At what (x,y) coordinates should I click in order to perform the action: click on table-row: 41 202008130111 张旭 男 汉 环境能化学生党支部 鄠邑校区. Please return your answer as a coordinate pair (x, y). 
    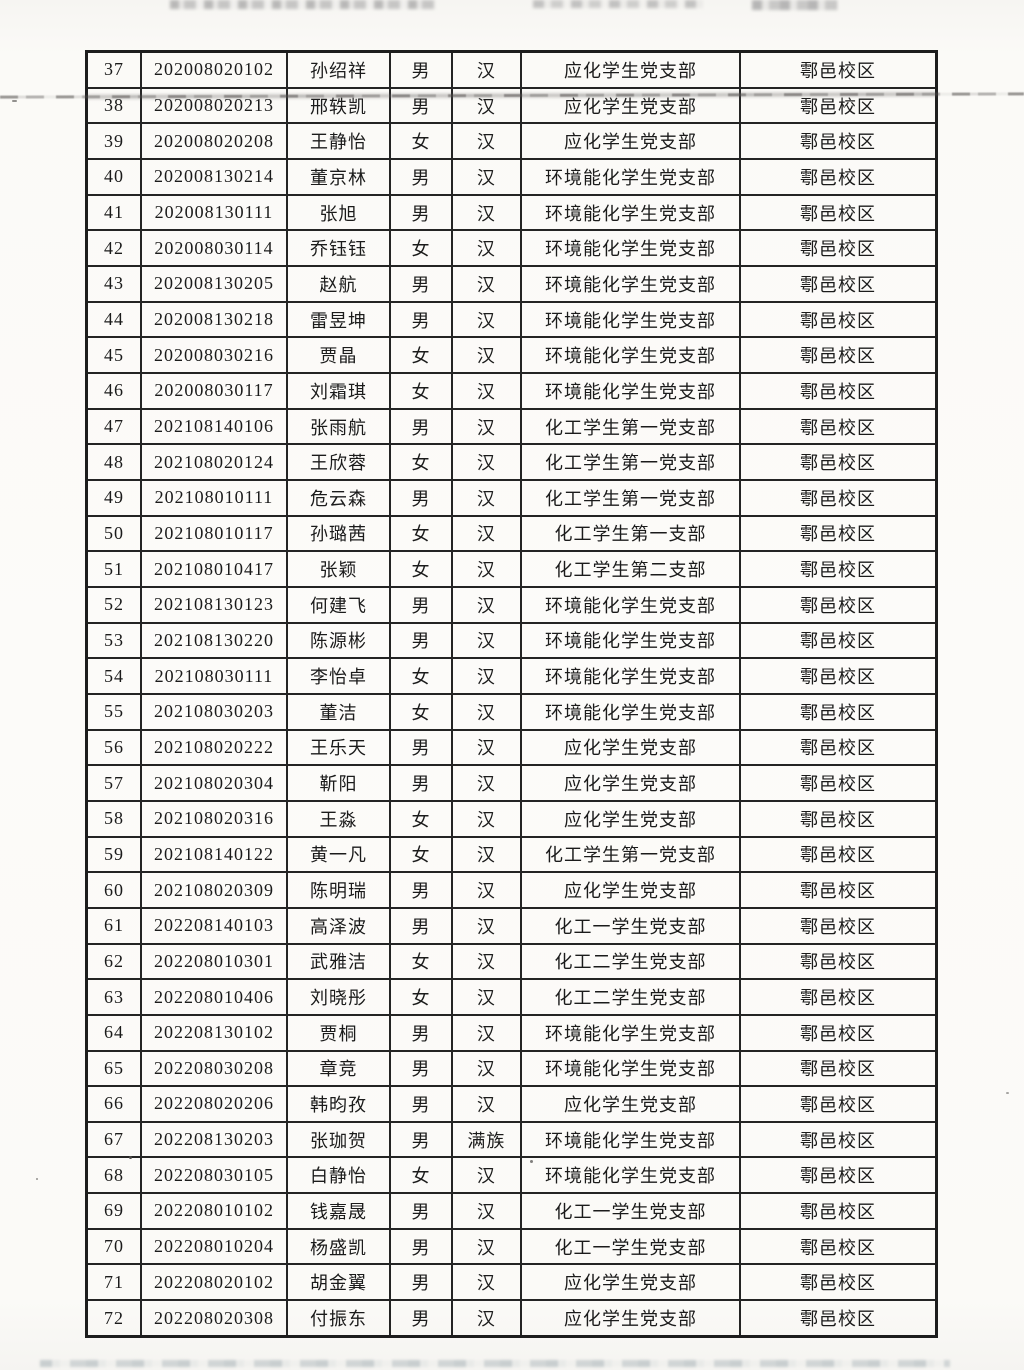
    Looking at the image, I should click on (511, 212).